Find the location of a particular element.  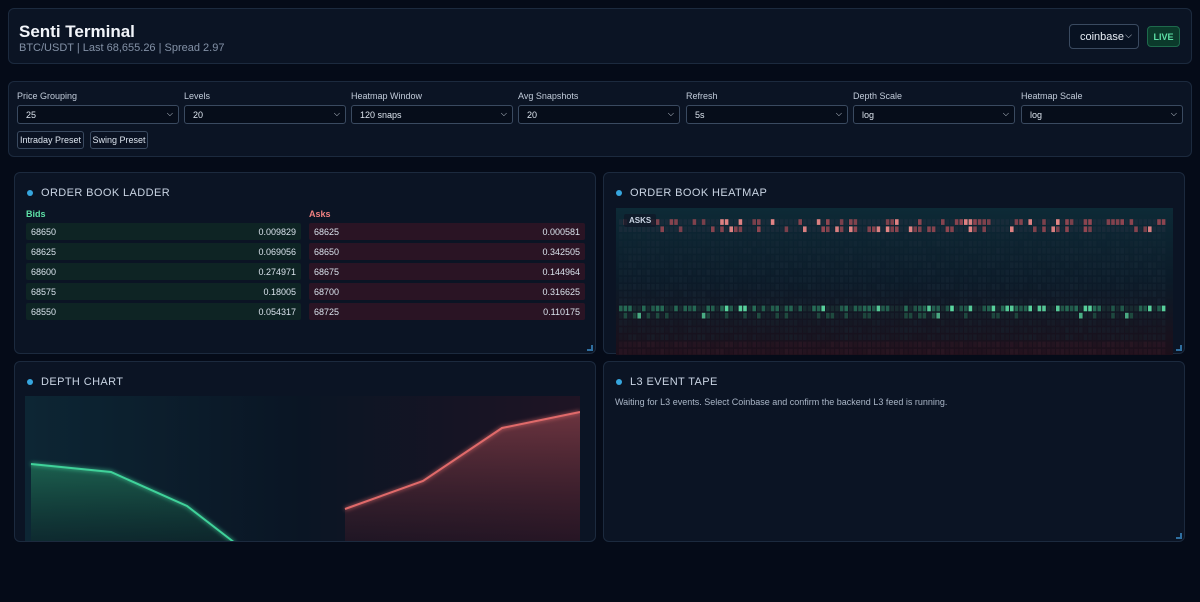

refresh-select: 5s ⌵ is located at coordinates (767, 114).